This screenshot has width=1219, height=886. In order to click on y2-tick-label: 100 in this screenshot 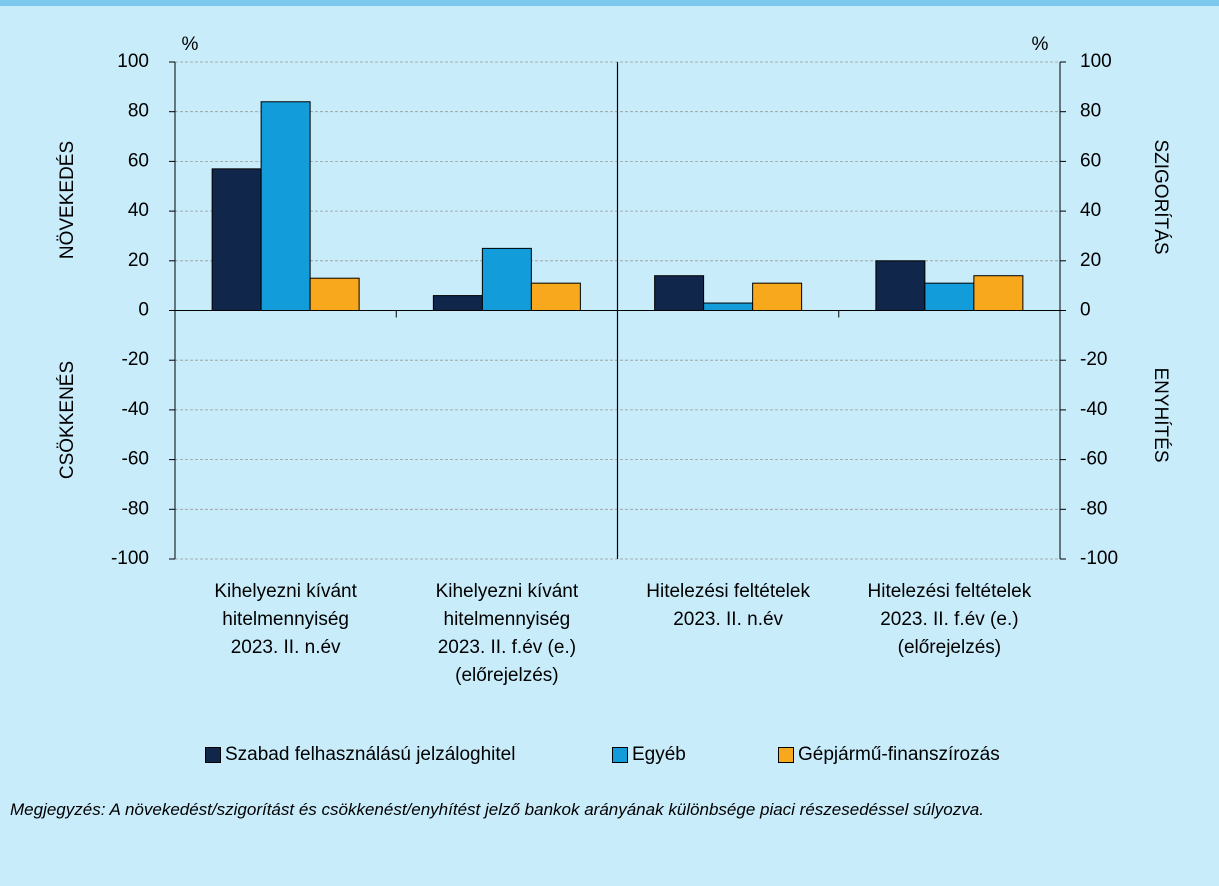, I will do `click(1096, 61)`.